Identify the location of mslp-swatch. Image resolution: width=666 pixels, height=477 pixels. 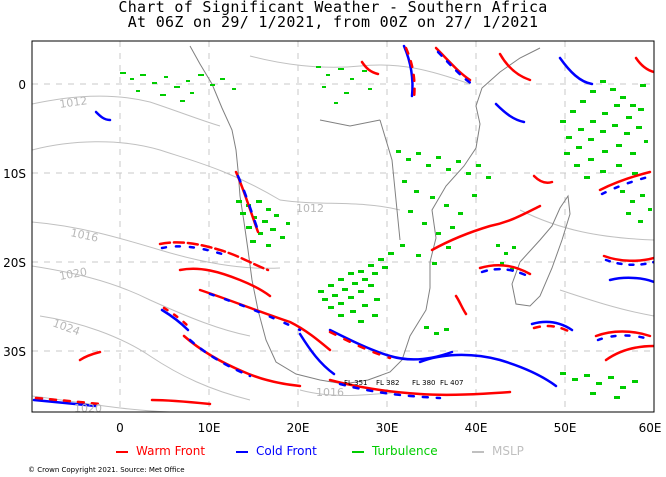
(478, 451).